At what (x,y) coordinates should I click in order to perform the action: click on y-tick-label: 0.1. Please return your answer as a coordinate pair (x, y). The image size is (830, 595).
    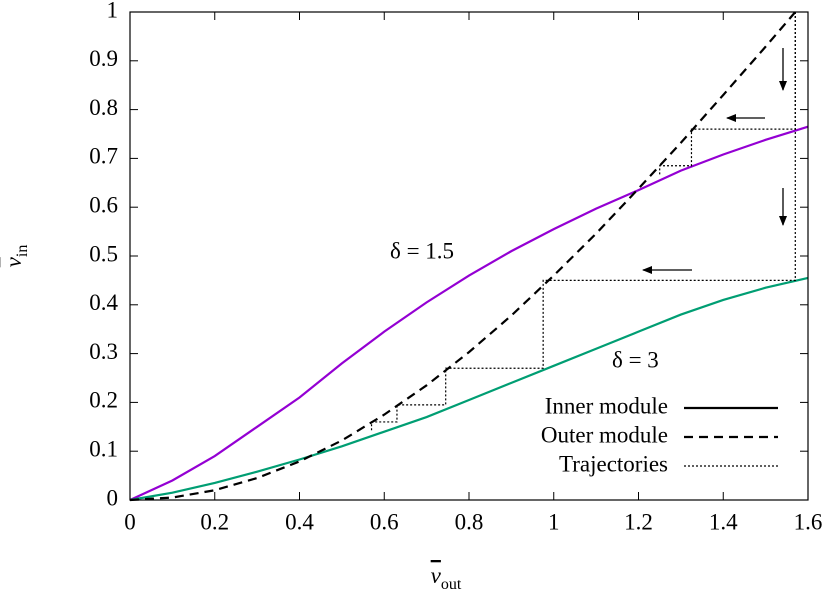
    Looking at the image, I should click on (103, 448).